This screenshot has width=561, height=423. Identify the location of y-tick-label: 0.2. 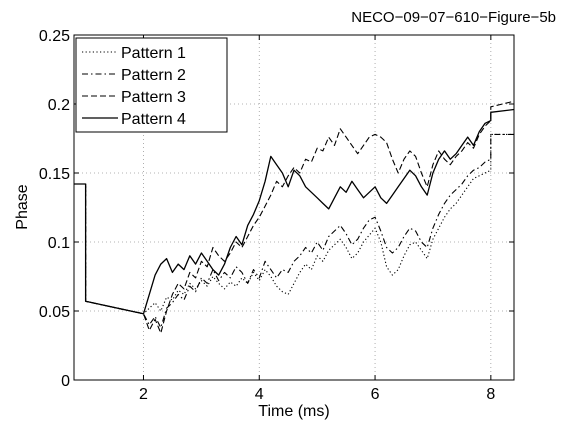
(59, 105).